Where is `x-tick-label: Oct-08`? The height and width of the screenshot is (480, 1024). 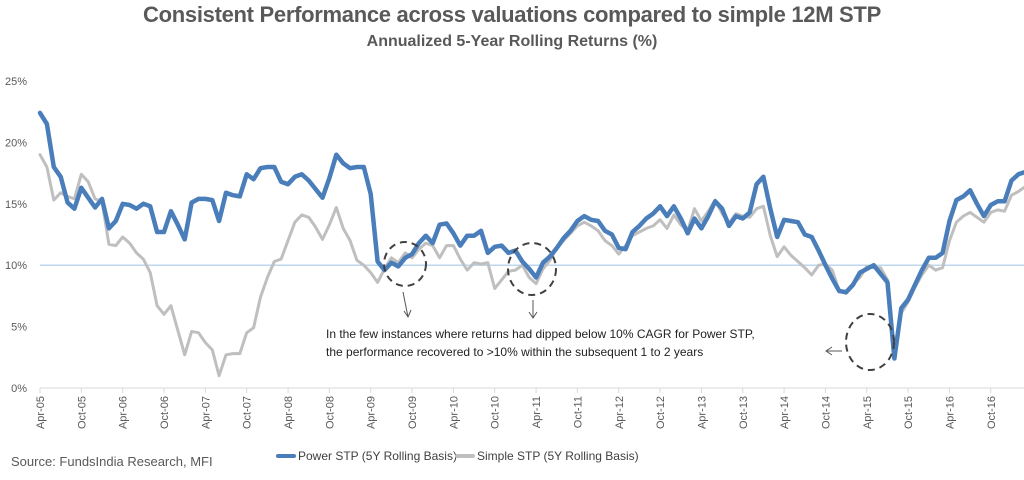 x-tick-label: Oct-08 is located at coordinates (330, 412).